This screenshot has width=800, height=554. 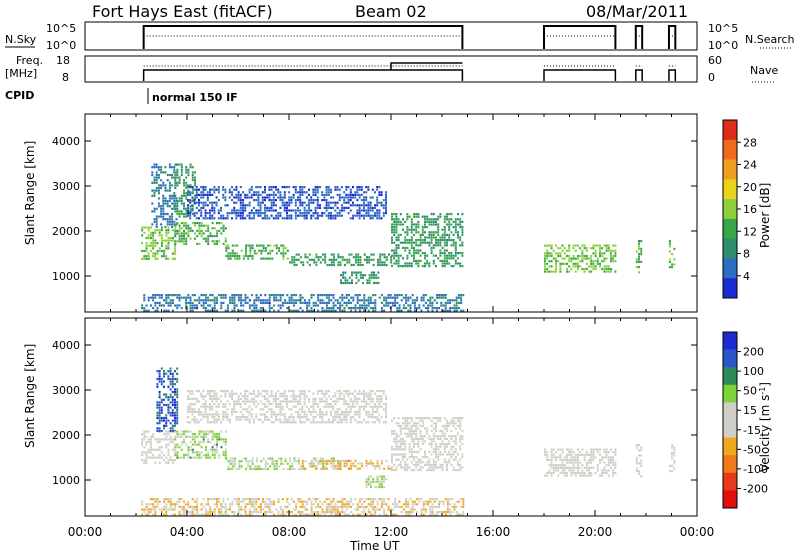 I want to click on nsky-tick-bottom: 10^0, so click(x=61, y=45).